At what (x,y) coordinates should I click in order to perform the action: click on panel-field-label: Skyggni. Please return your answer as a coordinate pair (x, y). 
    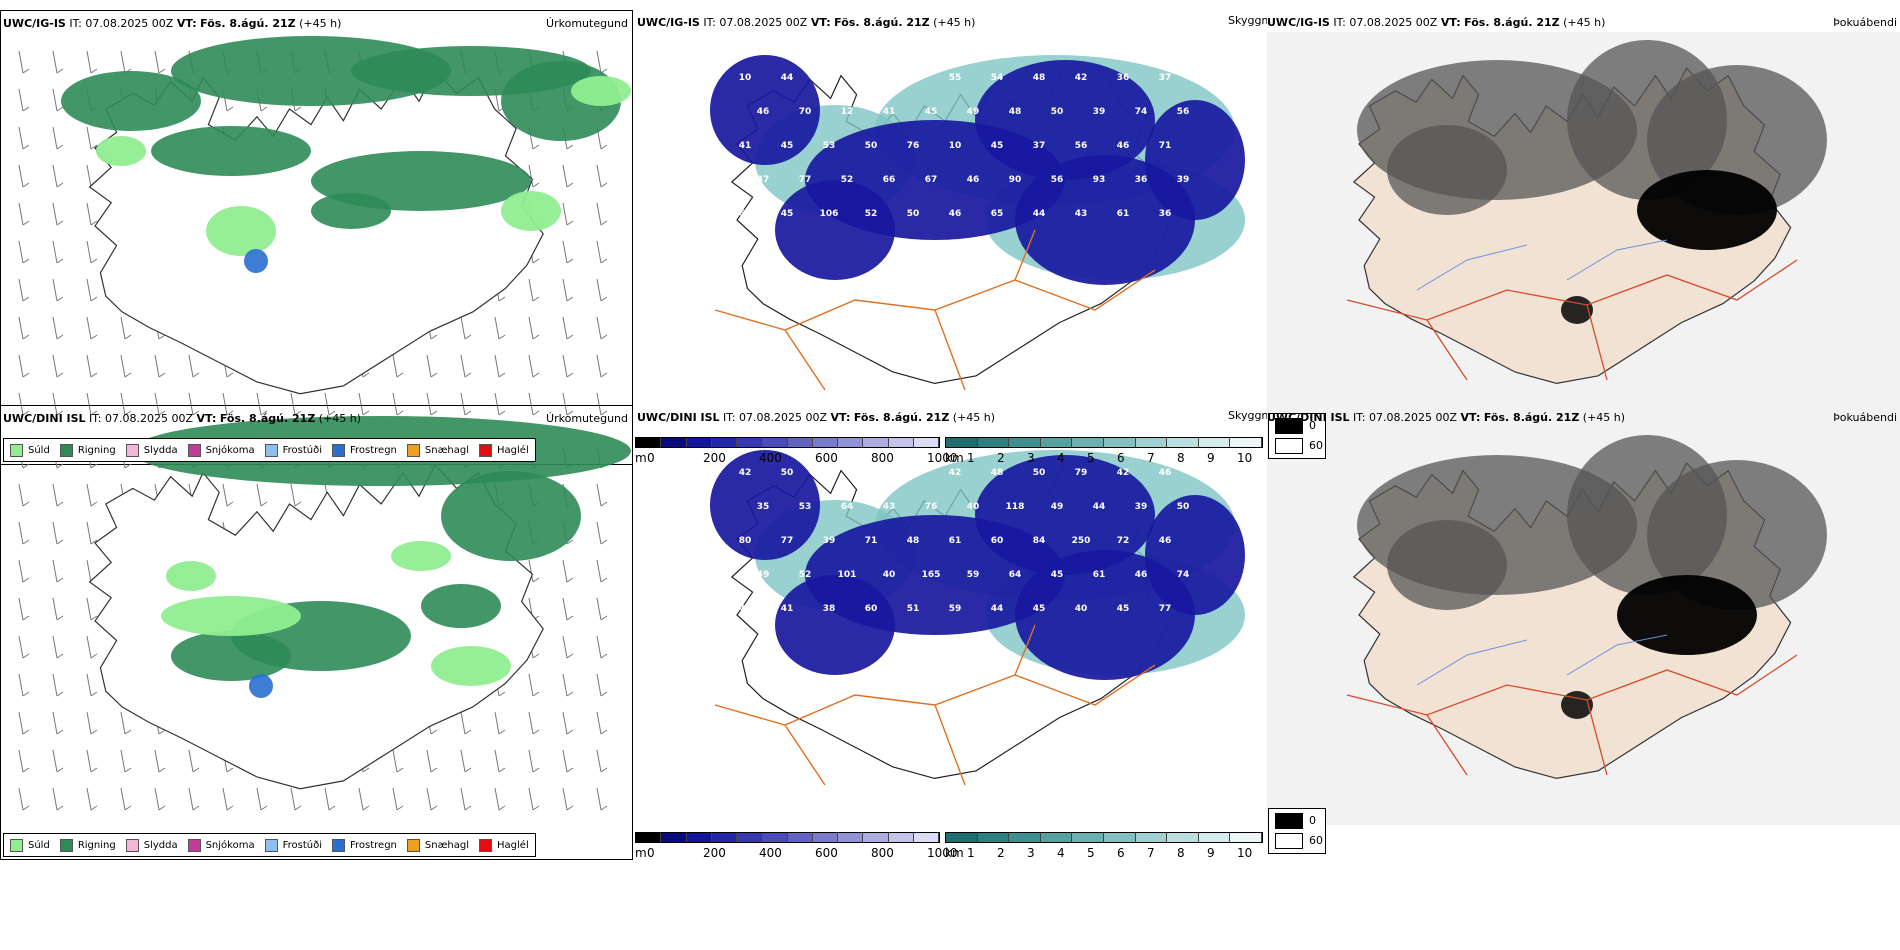
    Looking at the image, I should click on (1247, 415).